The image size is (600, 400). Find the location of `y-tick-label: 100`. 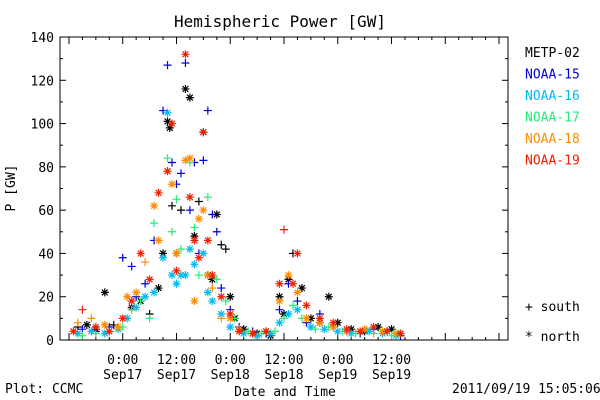

y-tick-label: 100 is located at coordinates (42, 125).